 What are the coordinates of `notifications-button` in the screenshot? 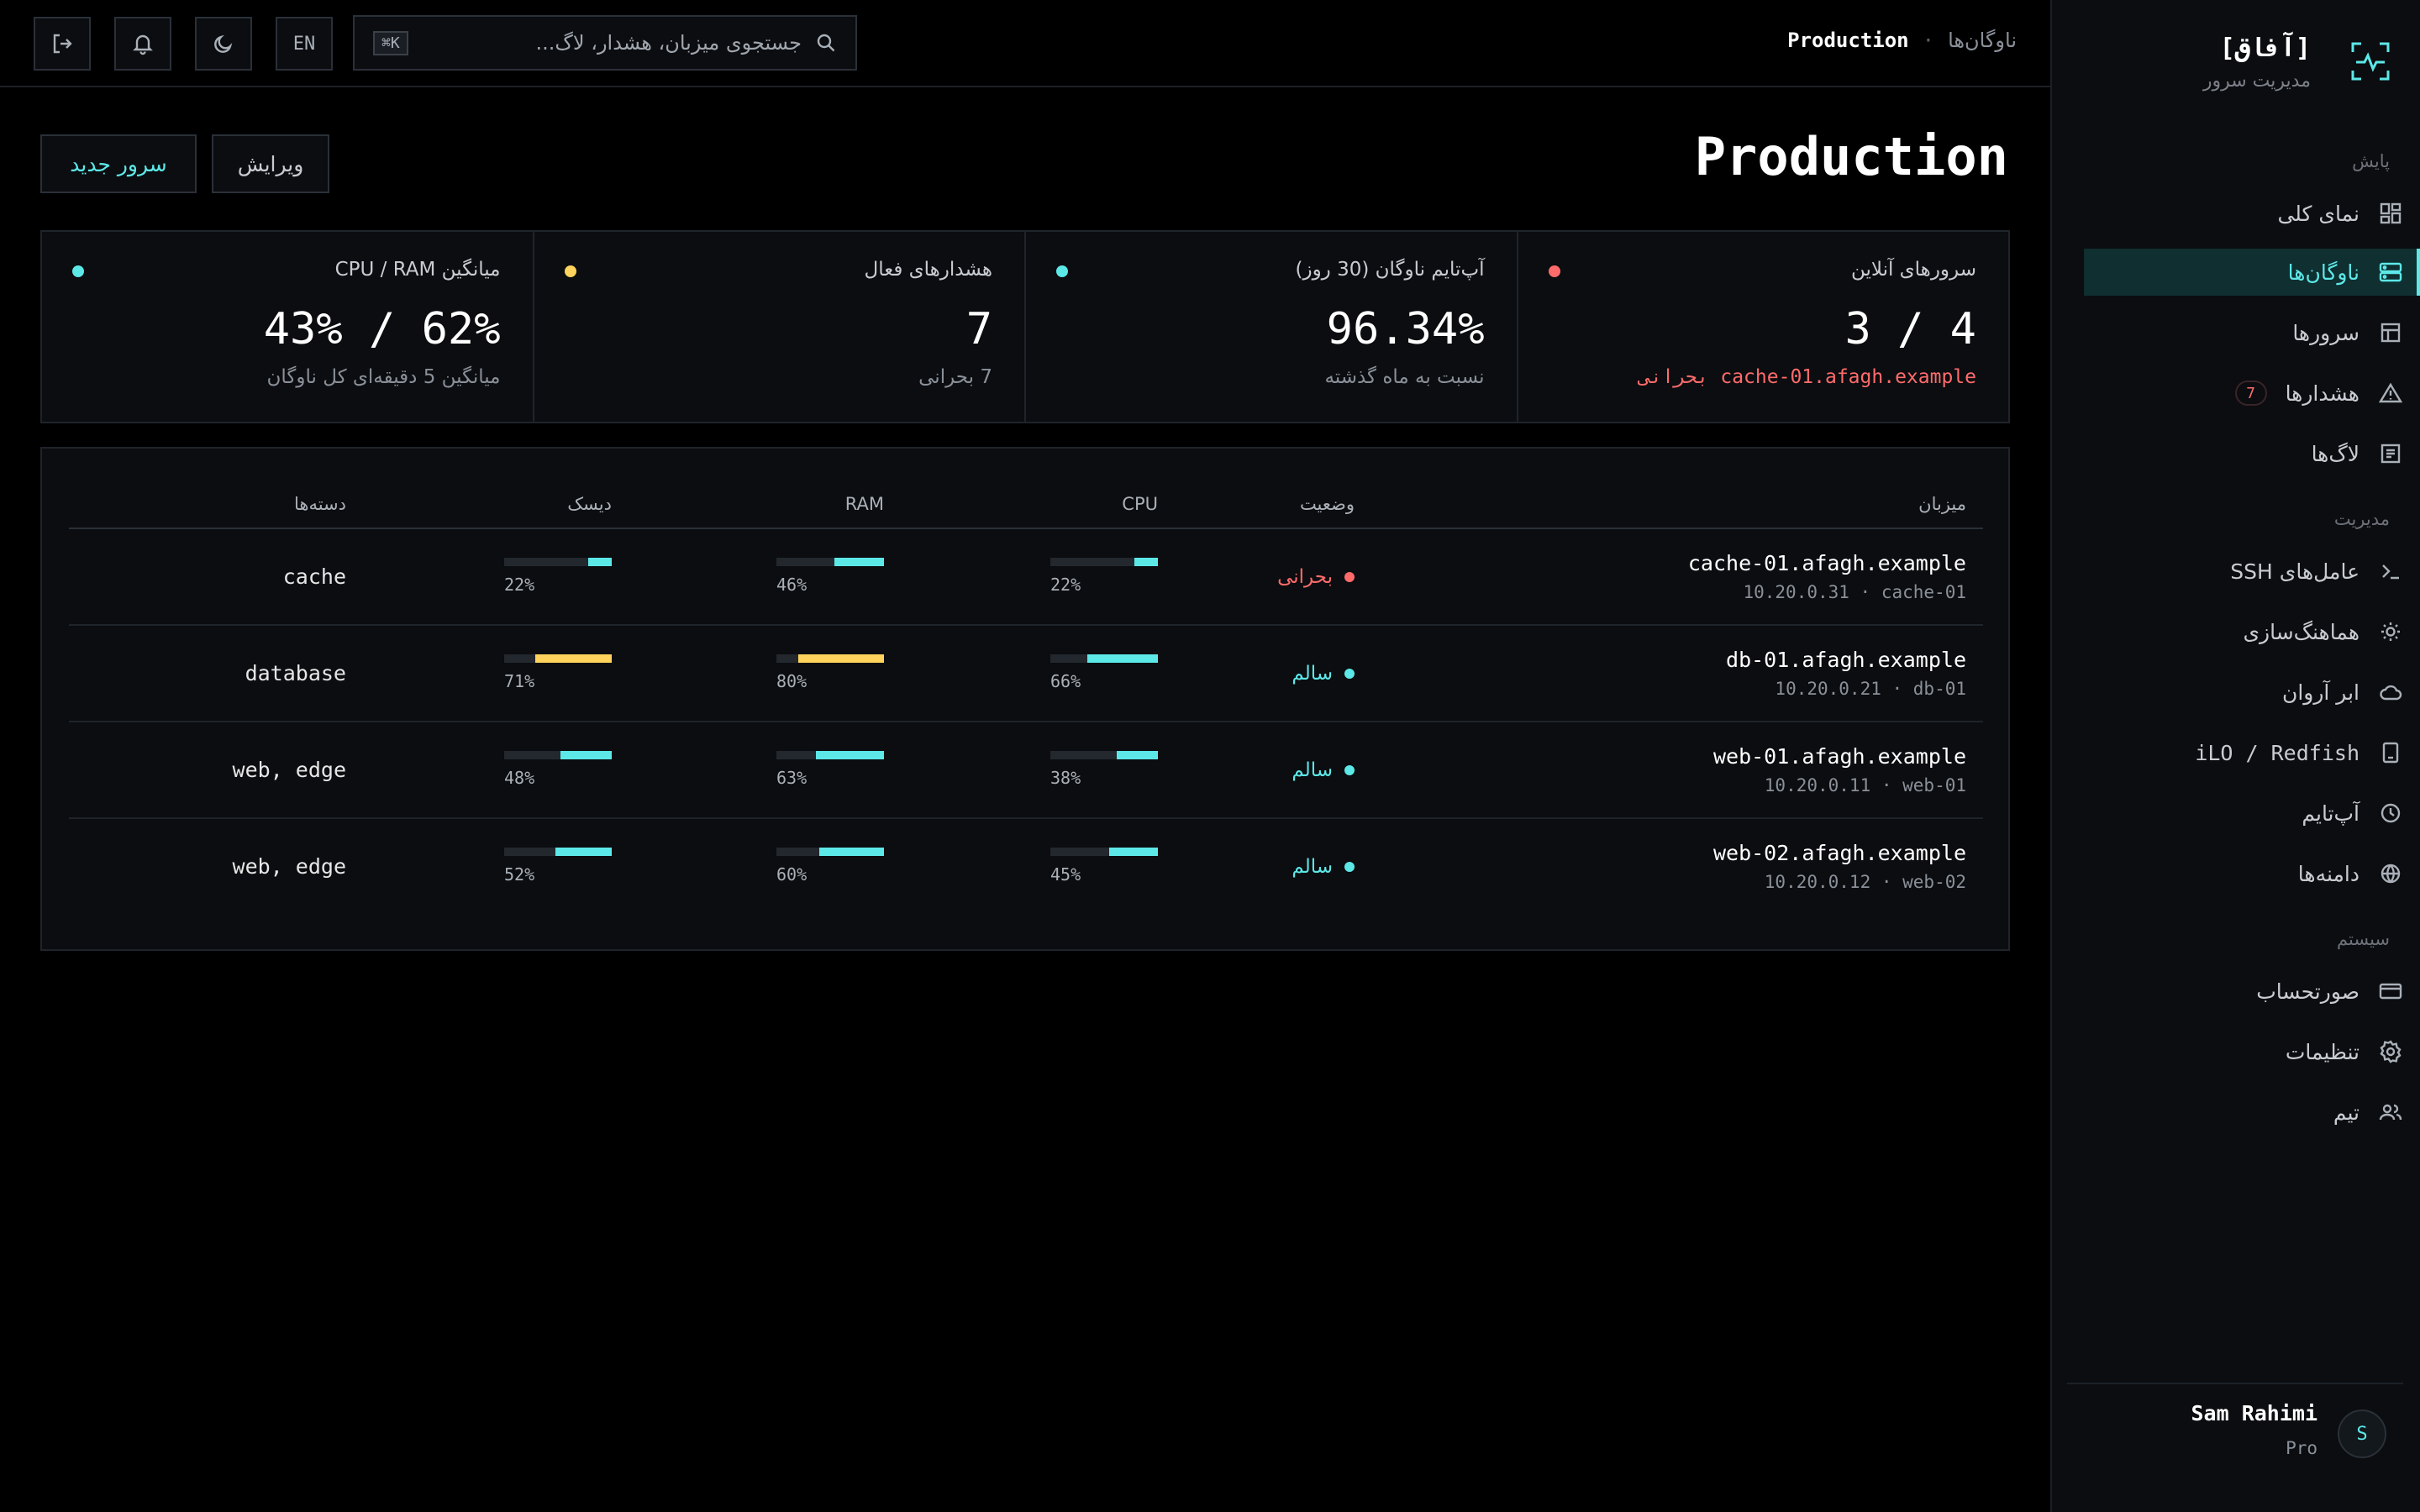 It's located at (142, 44).